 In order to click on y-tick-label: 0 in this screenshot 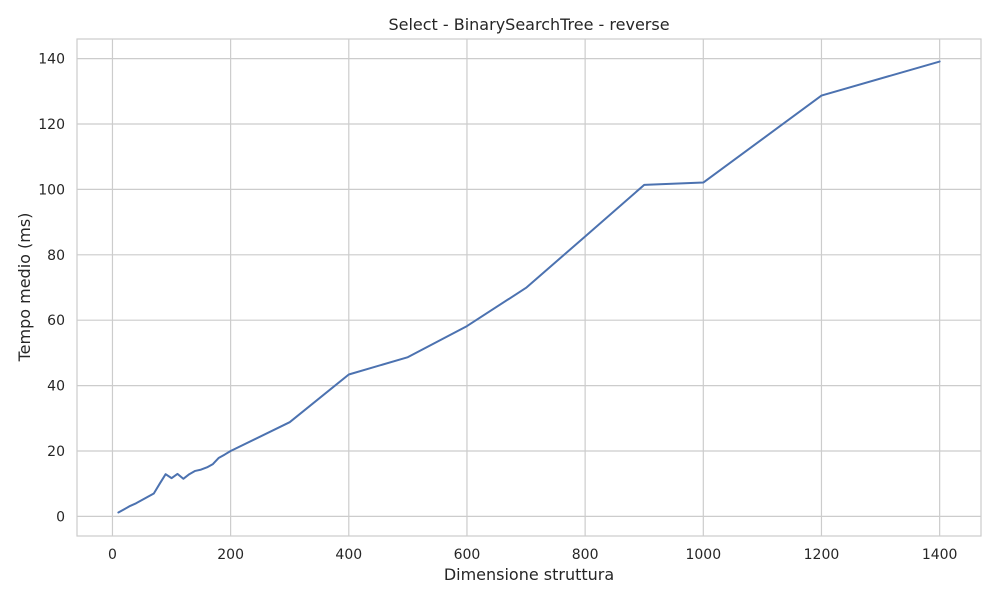, I will do `click(60, 517)`.